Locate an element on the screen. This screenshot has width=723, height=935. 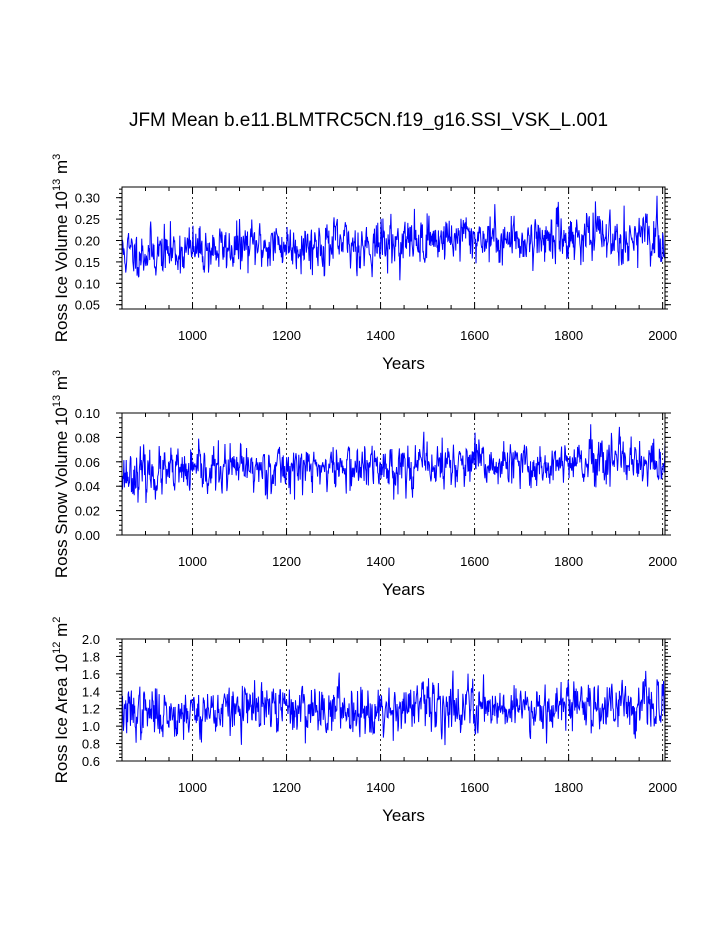
y-axis-title: Ross Snow Volume 1013 m3 is located at coordinates (61, 474).